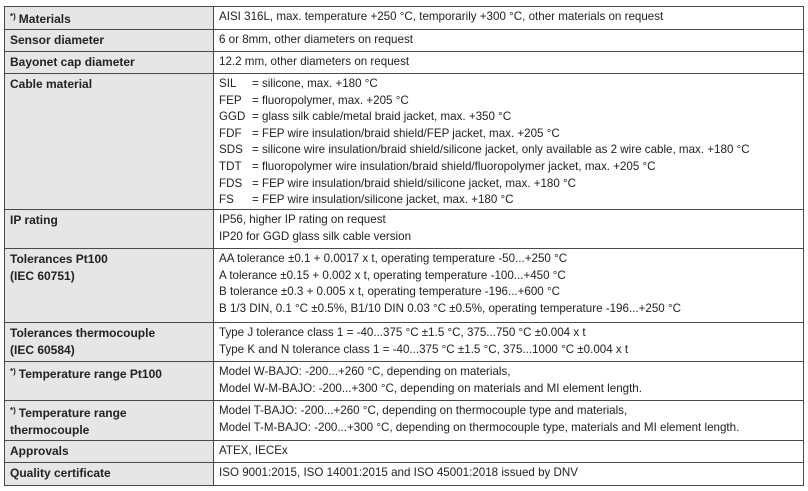  I want to click on cable-code: GGD, so click(232, 117).